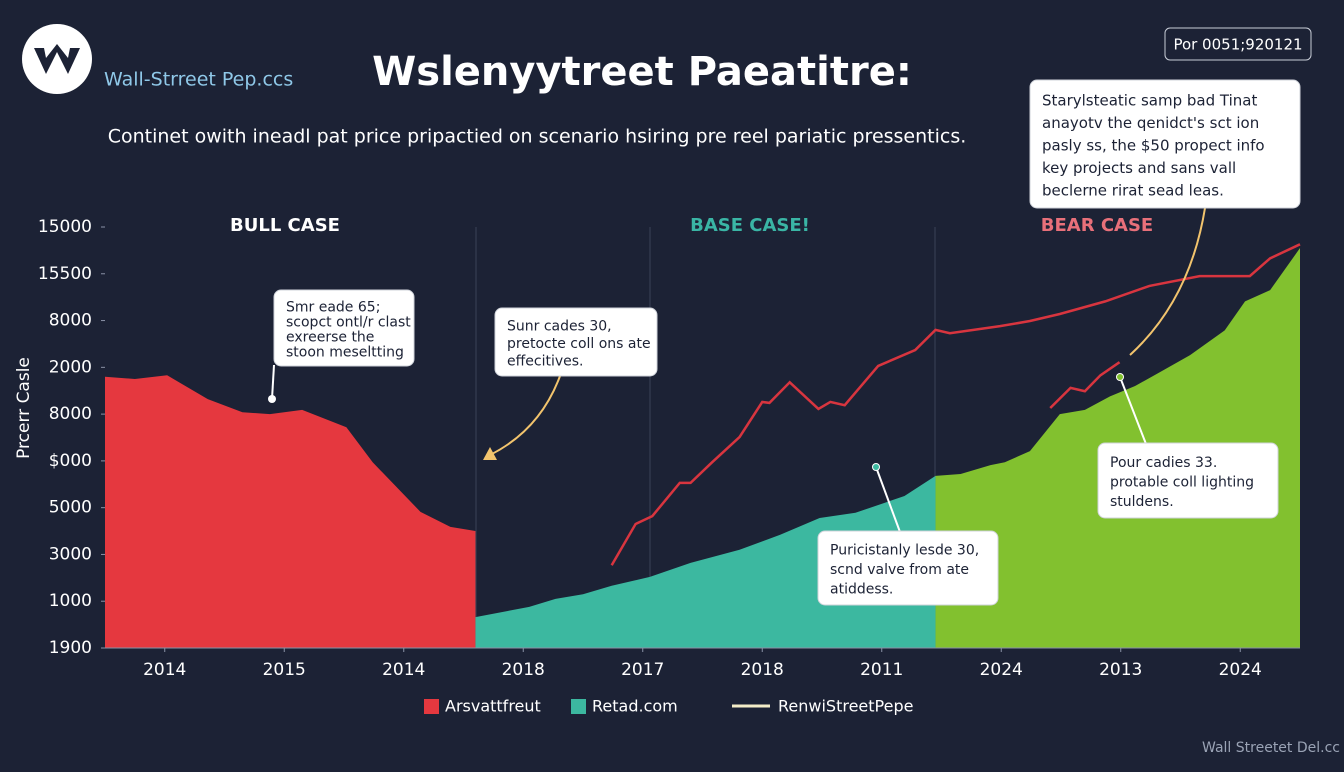  Describe the element at coordinates (24, 408) in the screenshot. I see `y-axis-label: Prcerr Casle` at that location.